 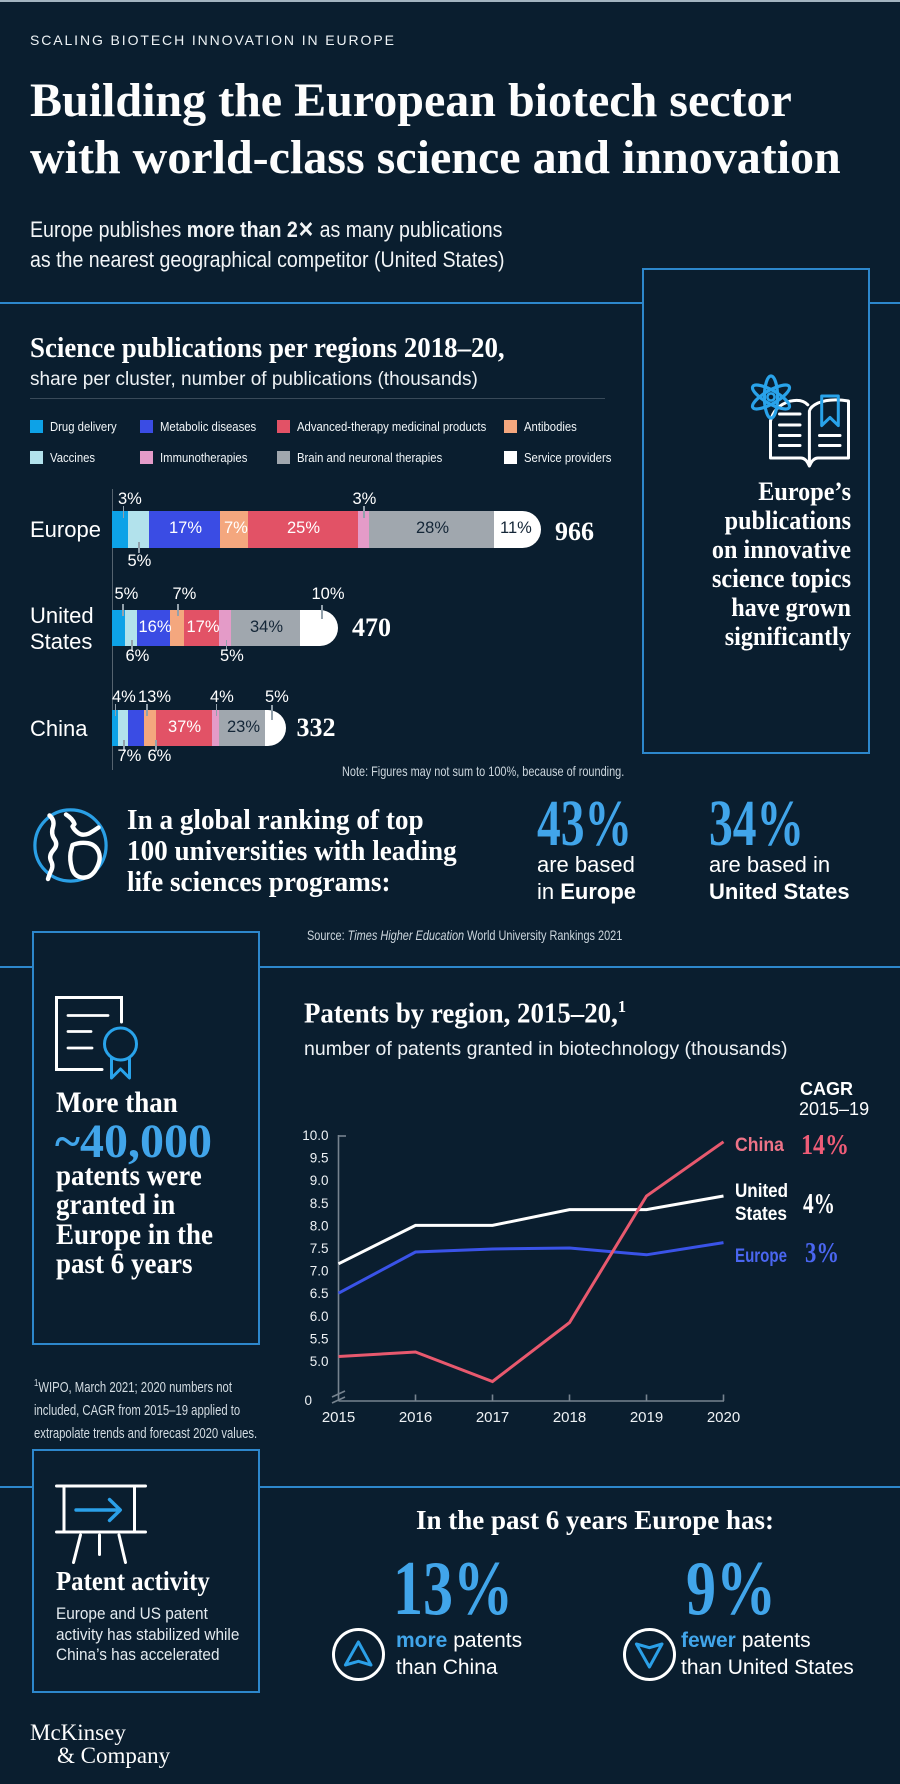 I want to click on svg-text: 4%, so click(x=819, y=1204).